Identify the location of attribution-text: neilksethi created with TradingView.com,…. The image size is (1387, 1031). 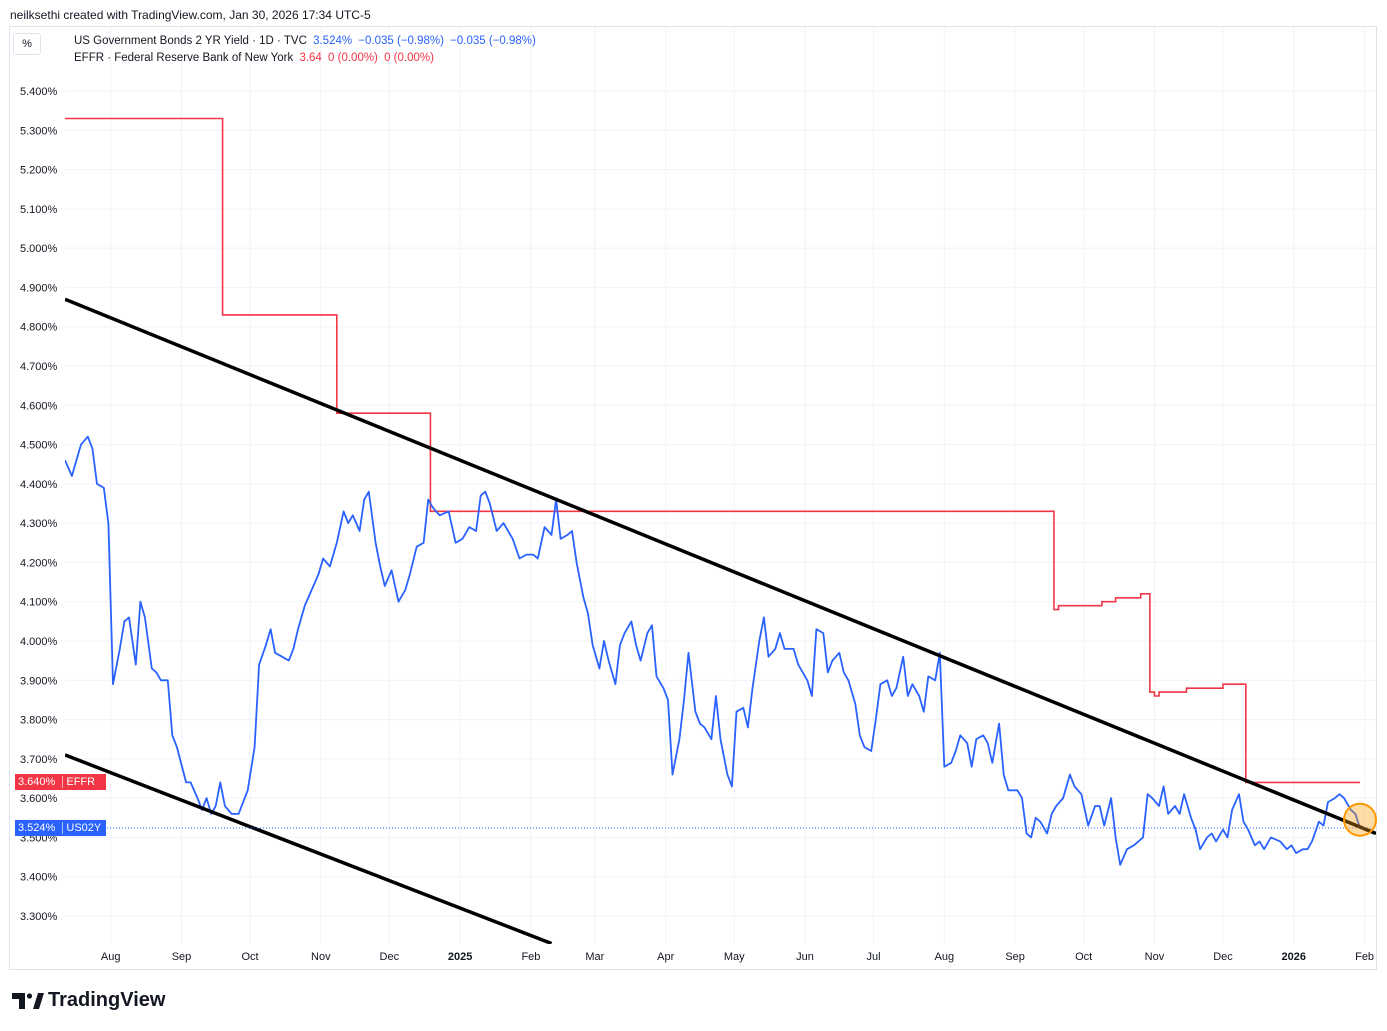
(190, 15).